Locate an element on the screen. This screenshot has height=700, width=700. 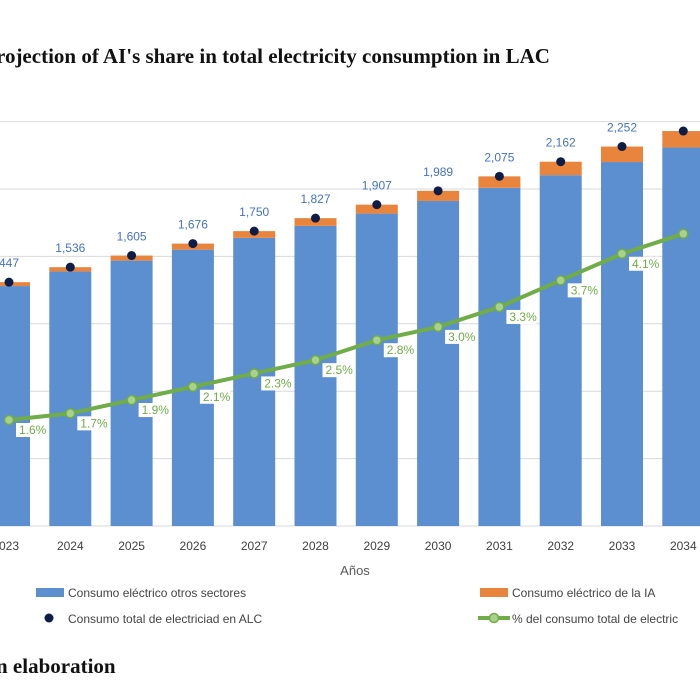
total-label-2031: 2,075 is located at coordinates (499, 157).